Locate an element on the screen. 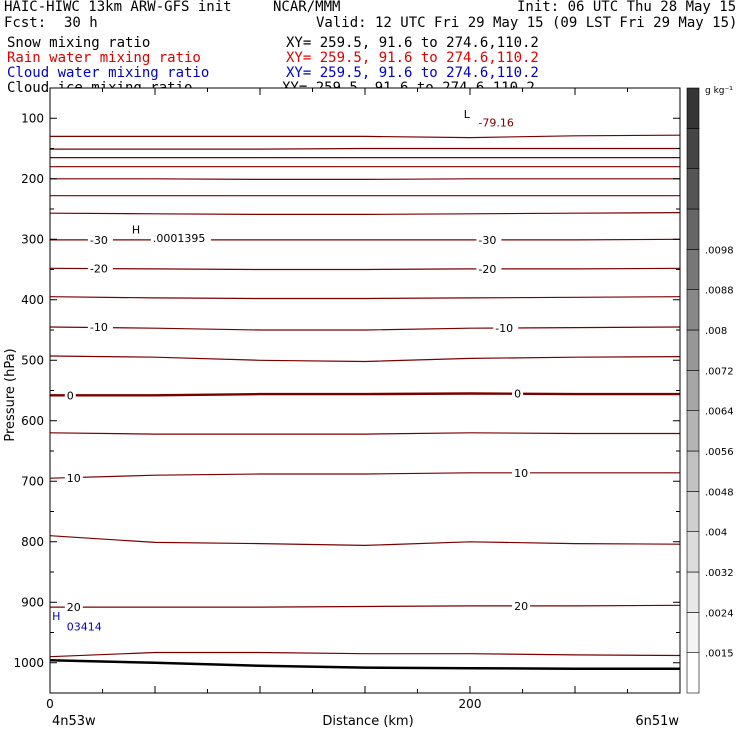  field-xy-snow: XY= 259.5, 91.6 to 274.6,110.2 is located at coordinates (412, 43).